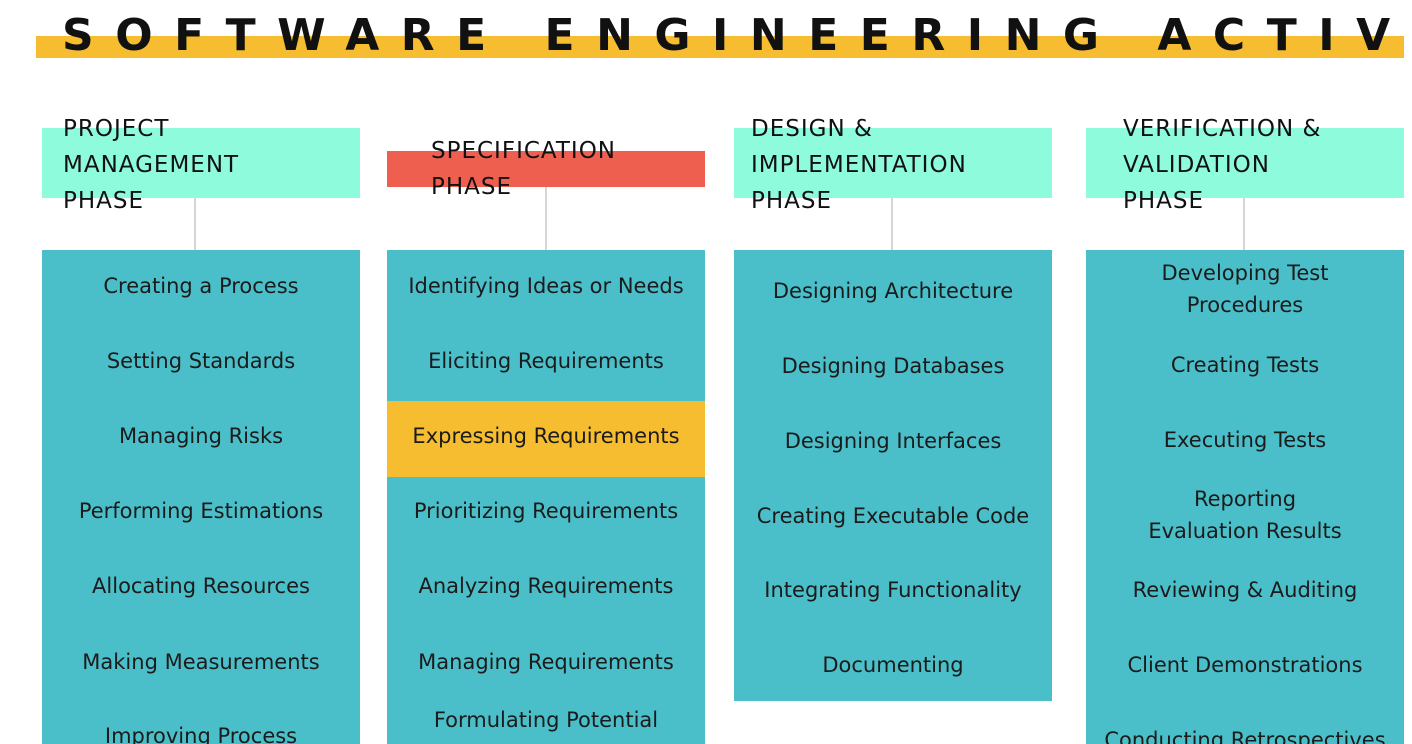  What do you see at coordinates (1245, 515) in the screenshot?
I see `activity-item: Reporting Evaluation Results` at bounding box center [1245, 515].